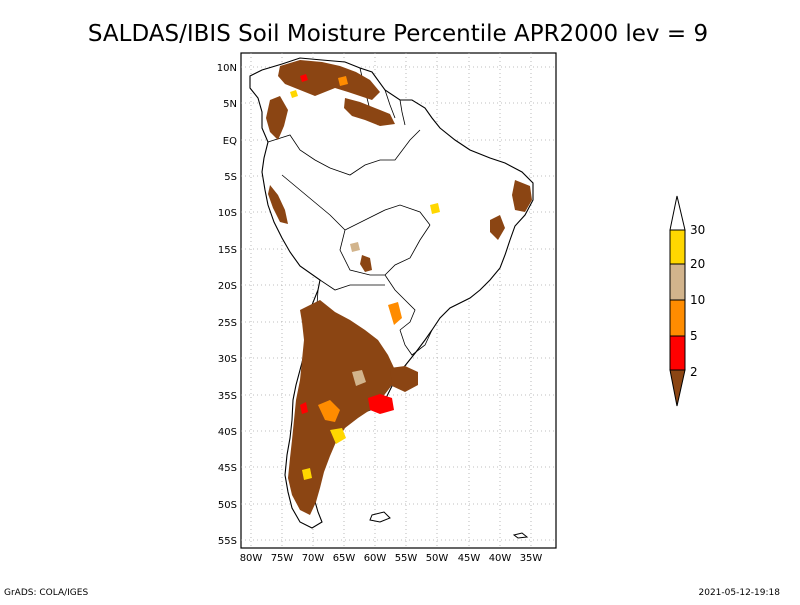 The image size is (800, 605). Describe the element at coordinates (406, 558) in the screenshot. I see `lon-label: 55W` at that location.